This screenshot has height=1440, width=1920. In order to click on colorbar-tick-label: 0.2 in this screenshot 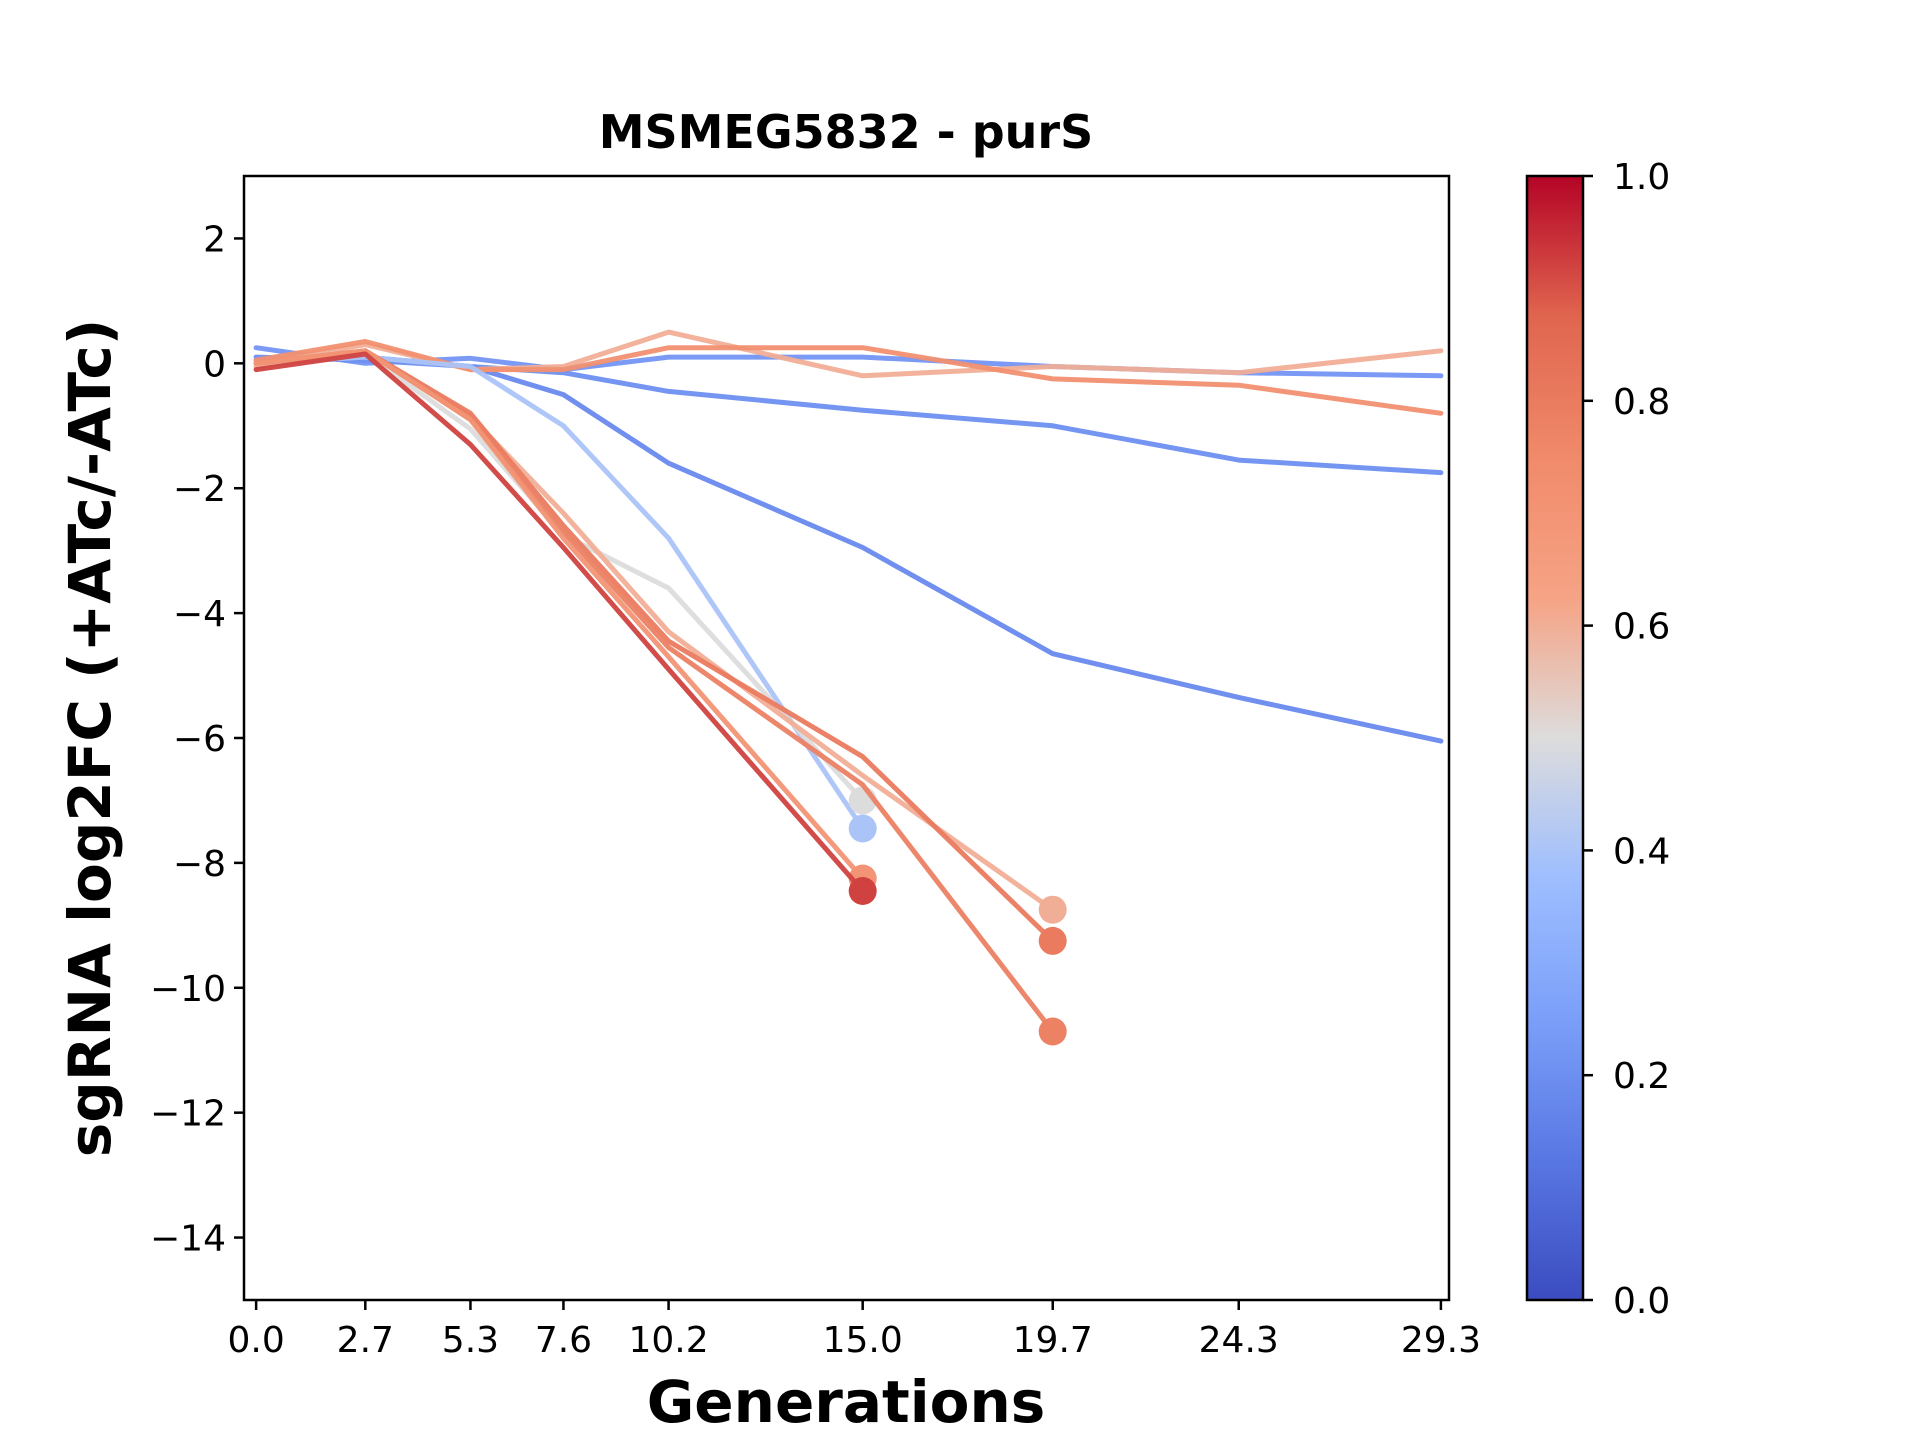, I will do `click(1641, 1076)`.